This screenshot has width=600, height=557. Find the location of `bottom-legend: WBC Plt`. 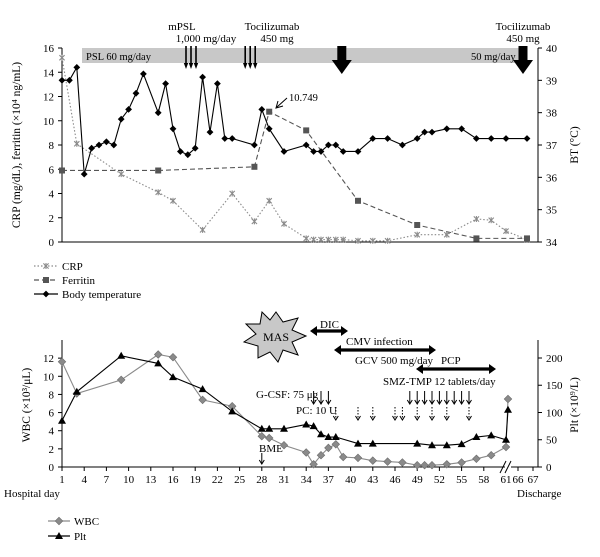

bottom-legend: WBC Plt is located at coordinates (73, 529).